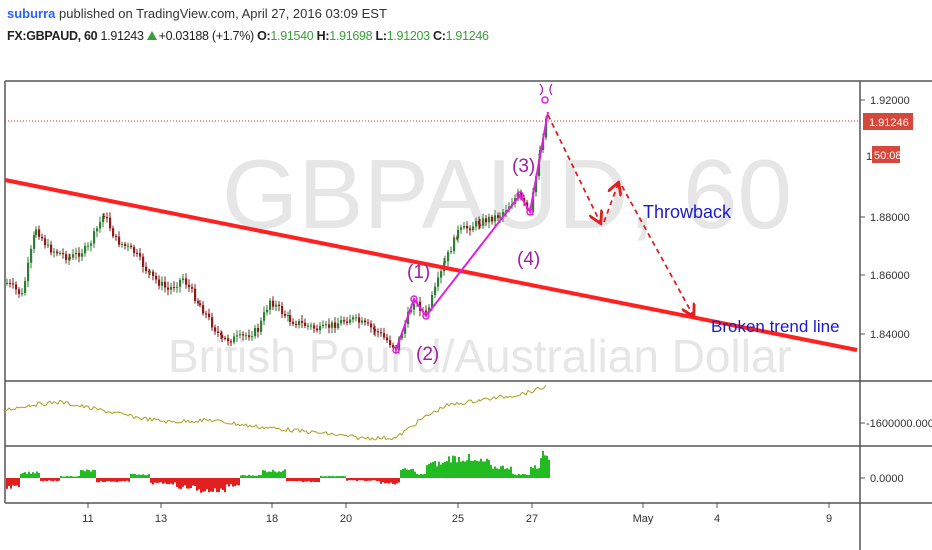  I want to click on countdown-label: 50:08, so click(888, 156).